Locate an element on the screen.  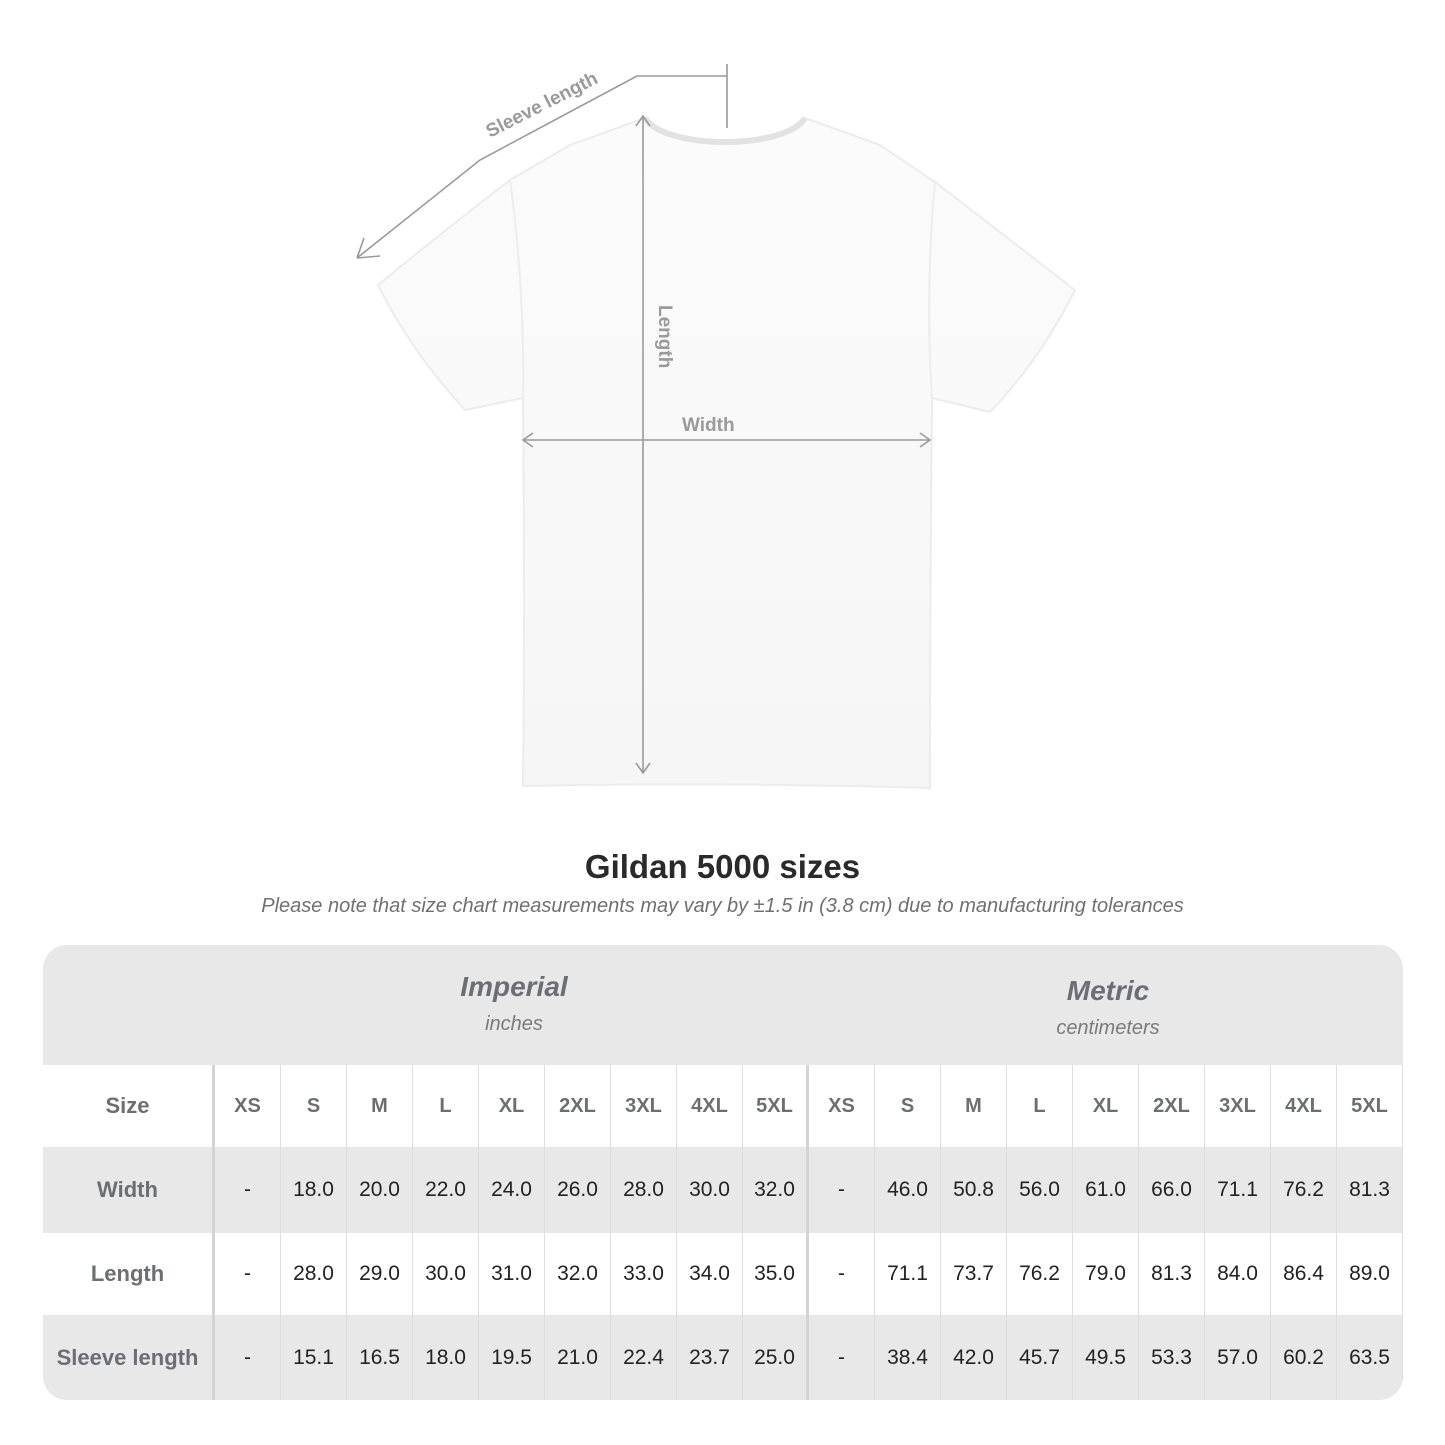
width-label: Width is located at coordinates (708, 425).